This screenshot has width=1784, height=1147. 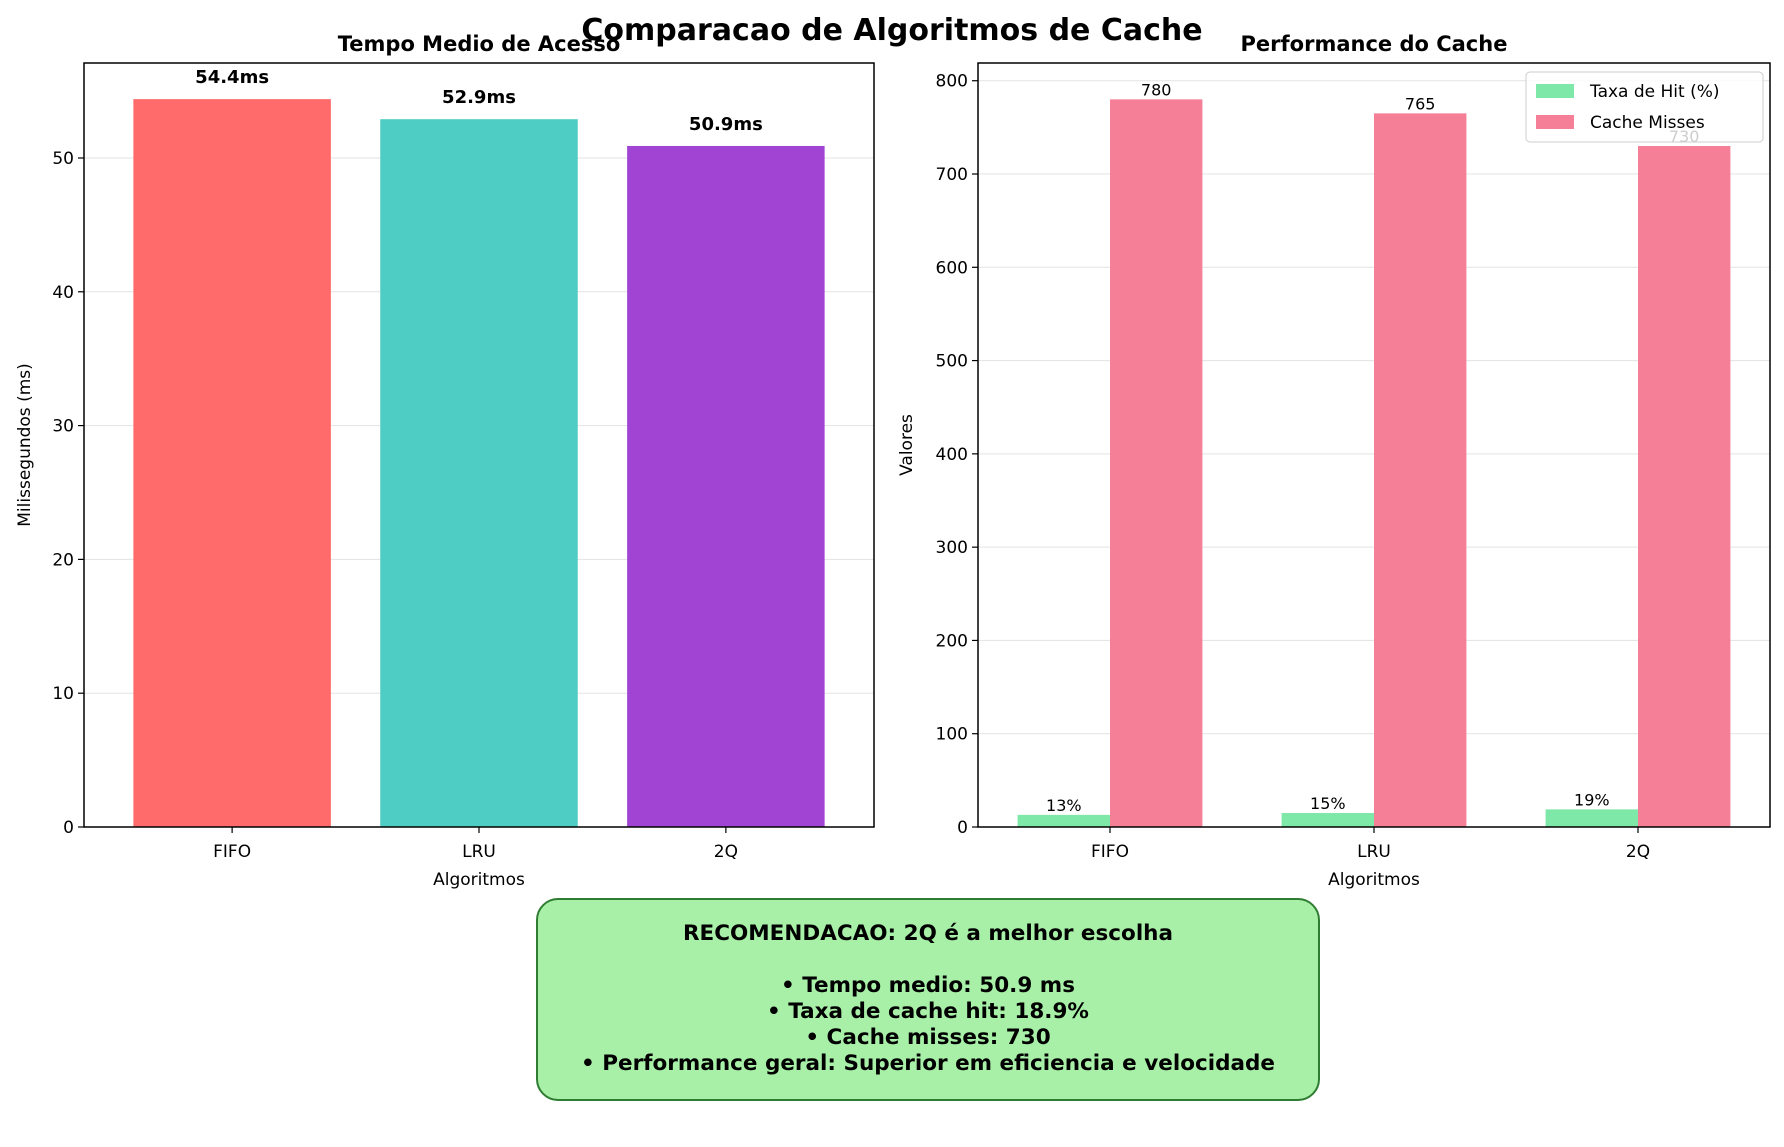 I want to click on c1-ytick-label: 40, so click(x=63, y=293).